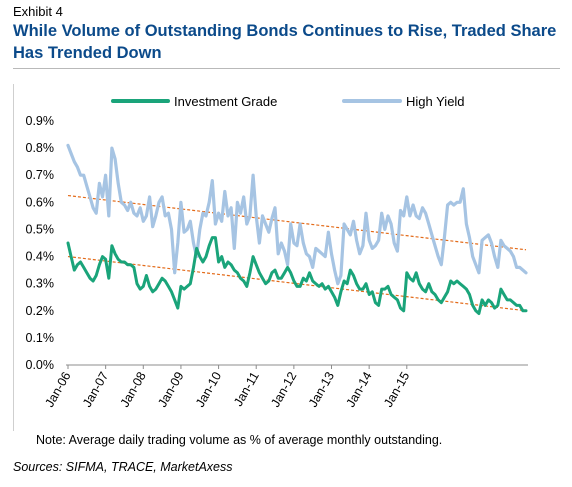 The width and height of the screenshot is (572, 487). Describe the element at coordinates (396, 389) in the screenshot. I see `x-tick-label: Jan-15` at that location.